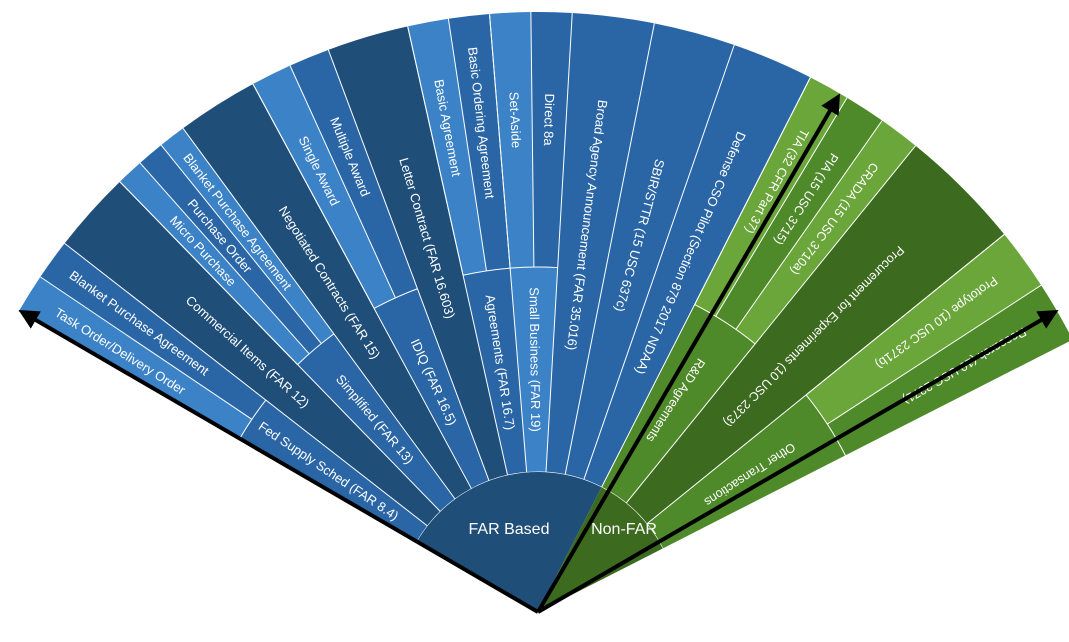 This screenshot has height=642, width=1069. What do you see at coordinates (509, 529) in the screenshot?
I see `far-based-label: FAR Based` at bounding box center [509, 529].